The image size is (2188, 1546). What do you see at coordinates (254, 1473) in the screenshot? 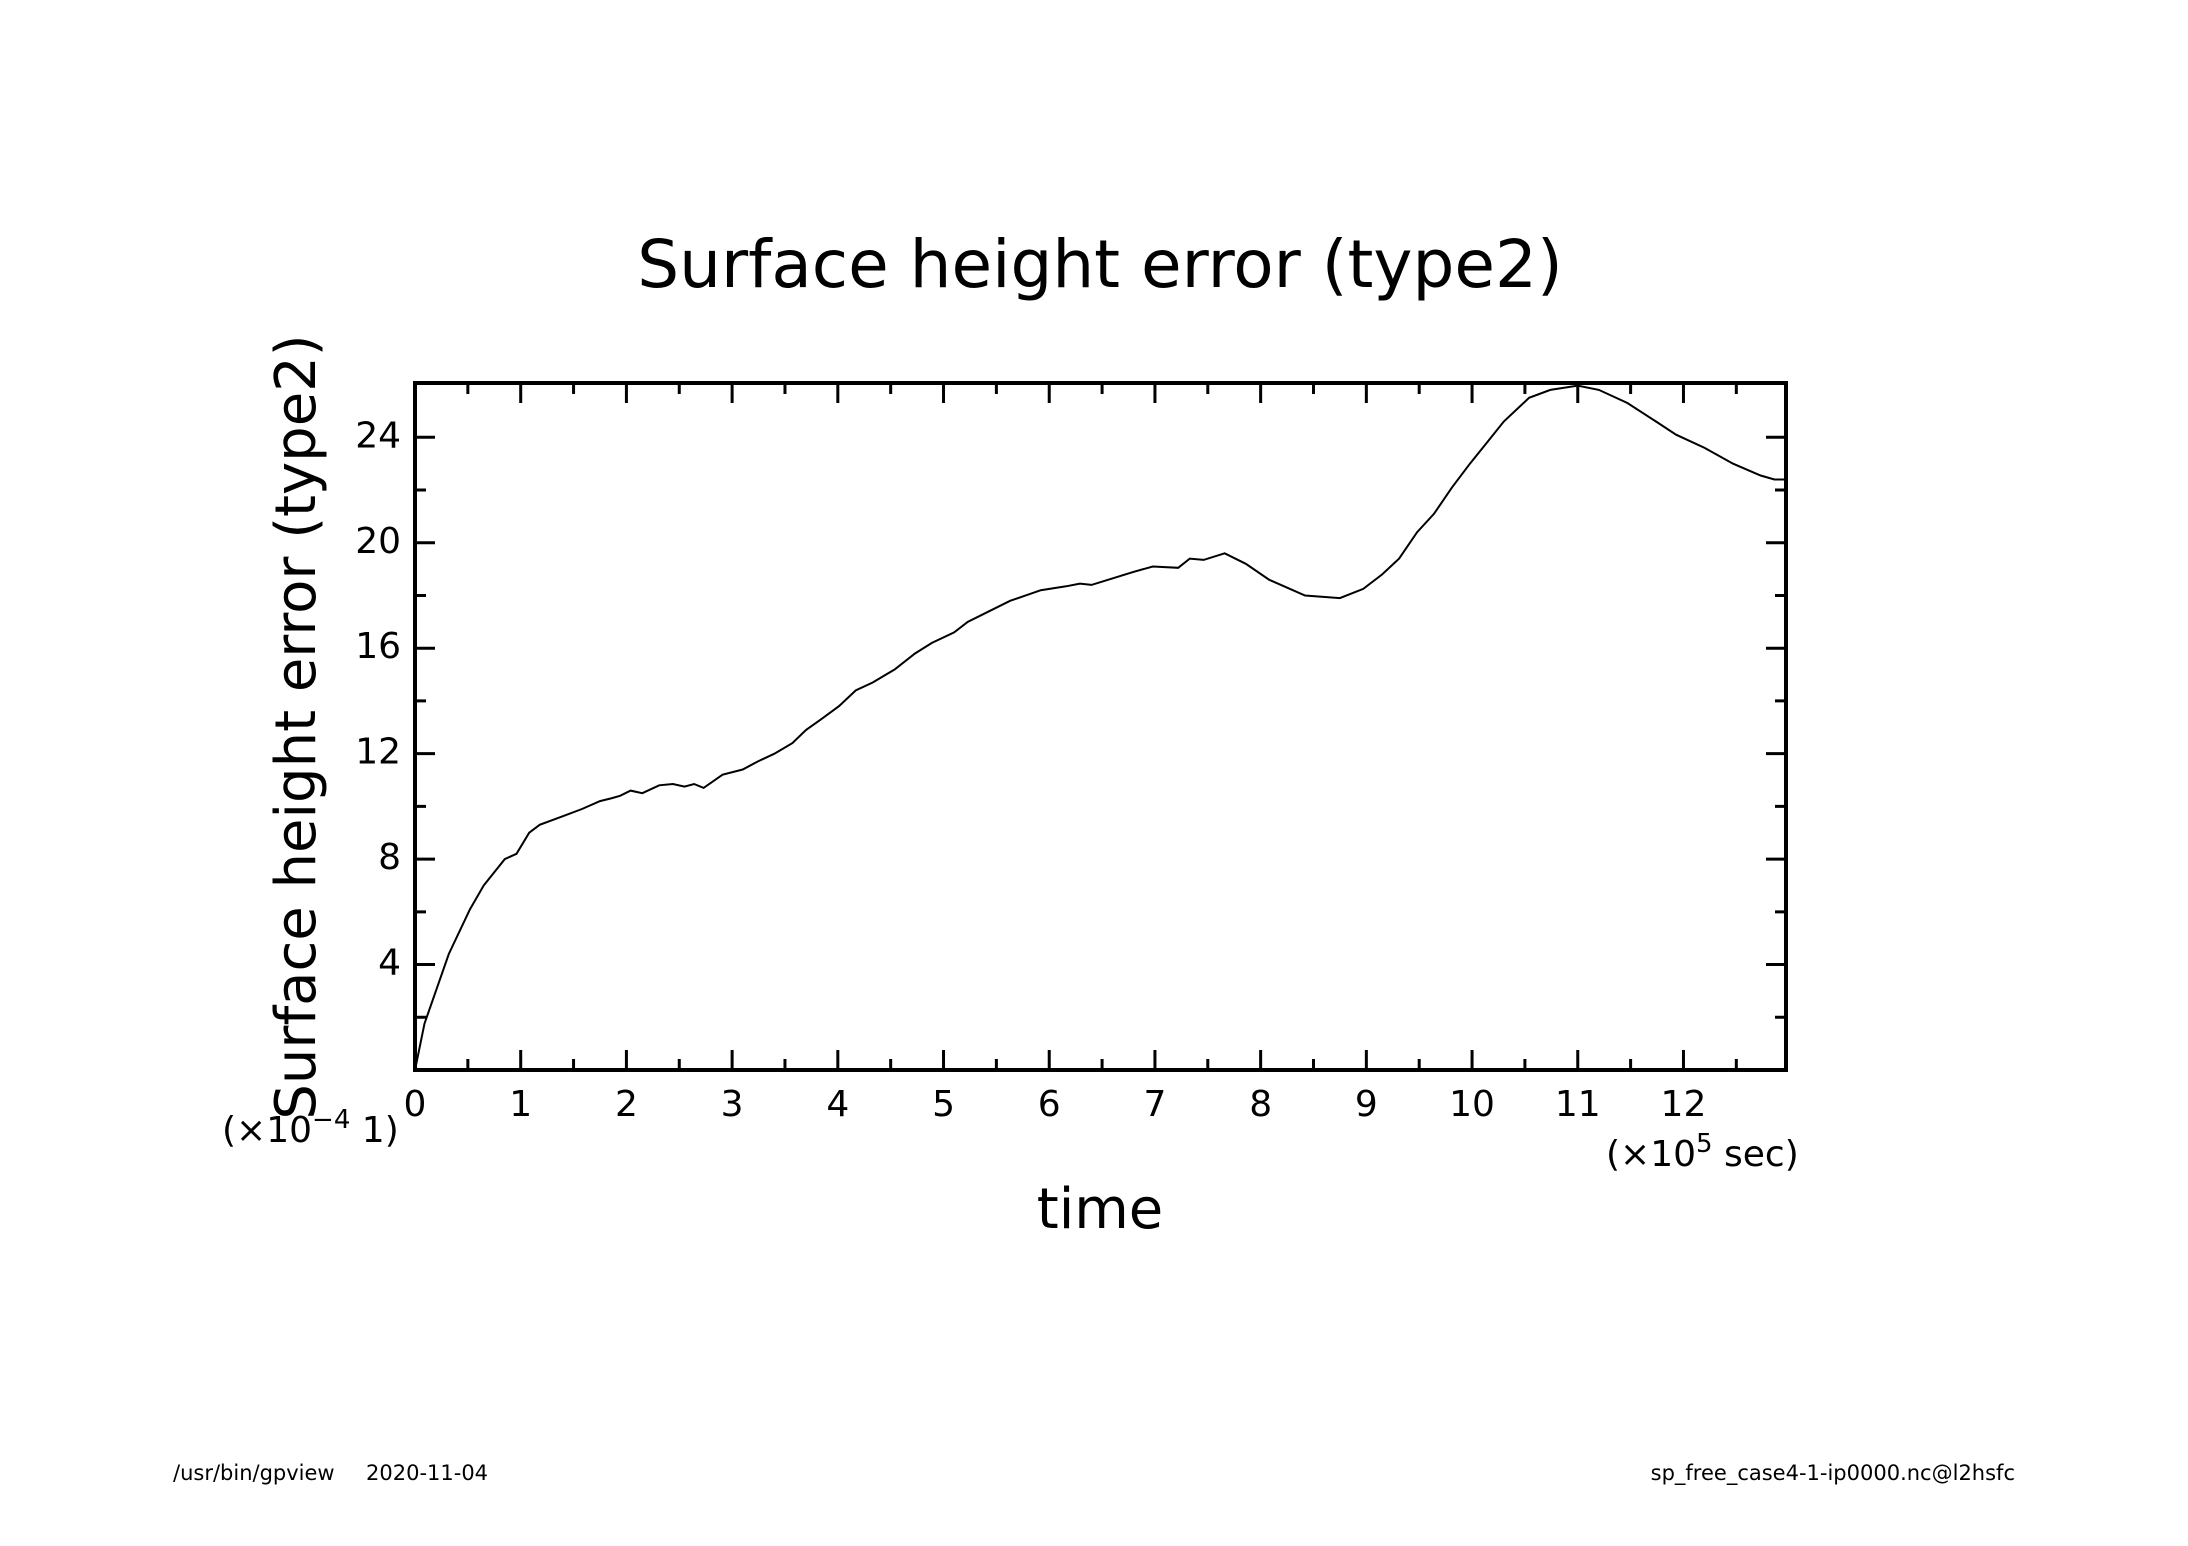
I see `footer-program: /usr/bin/gpview` at bounding box center [254, 1473].